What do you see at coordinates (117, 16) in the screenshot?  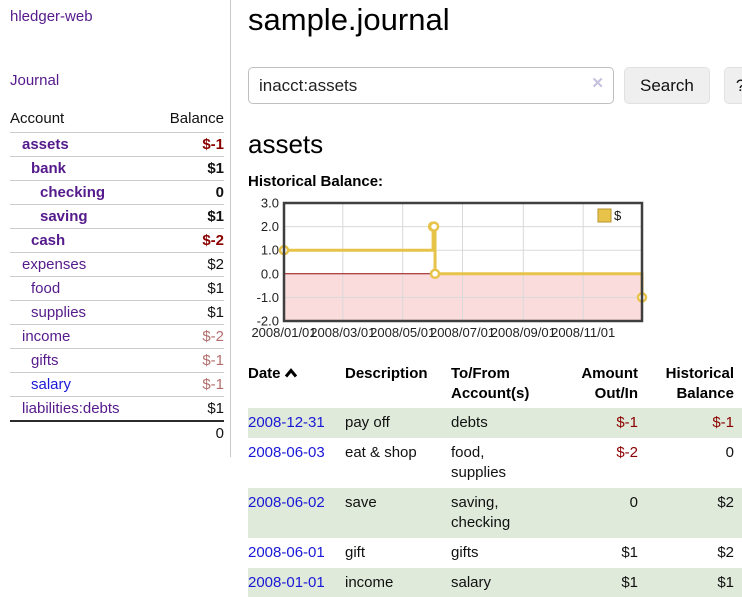 I see `brand-link: hledger-web` at bounding box center [117, 16].